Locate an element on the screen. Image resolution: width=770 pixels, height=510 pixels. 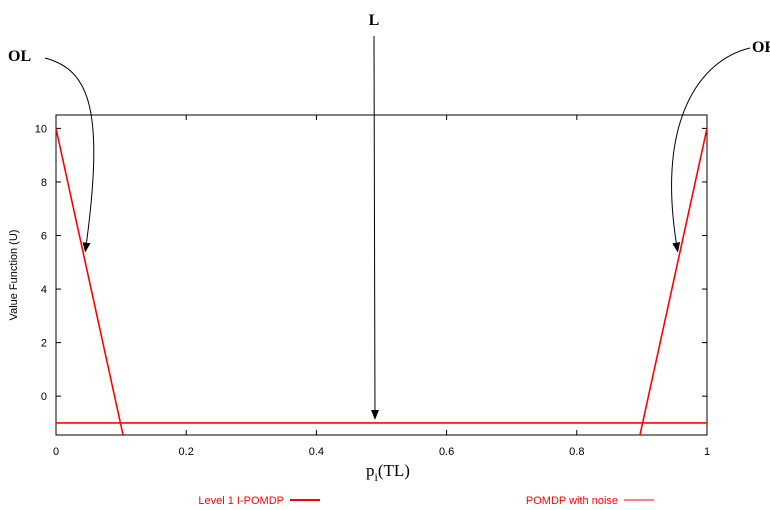
x-axis-label-main: p is located at coordinates (370, 470).